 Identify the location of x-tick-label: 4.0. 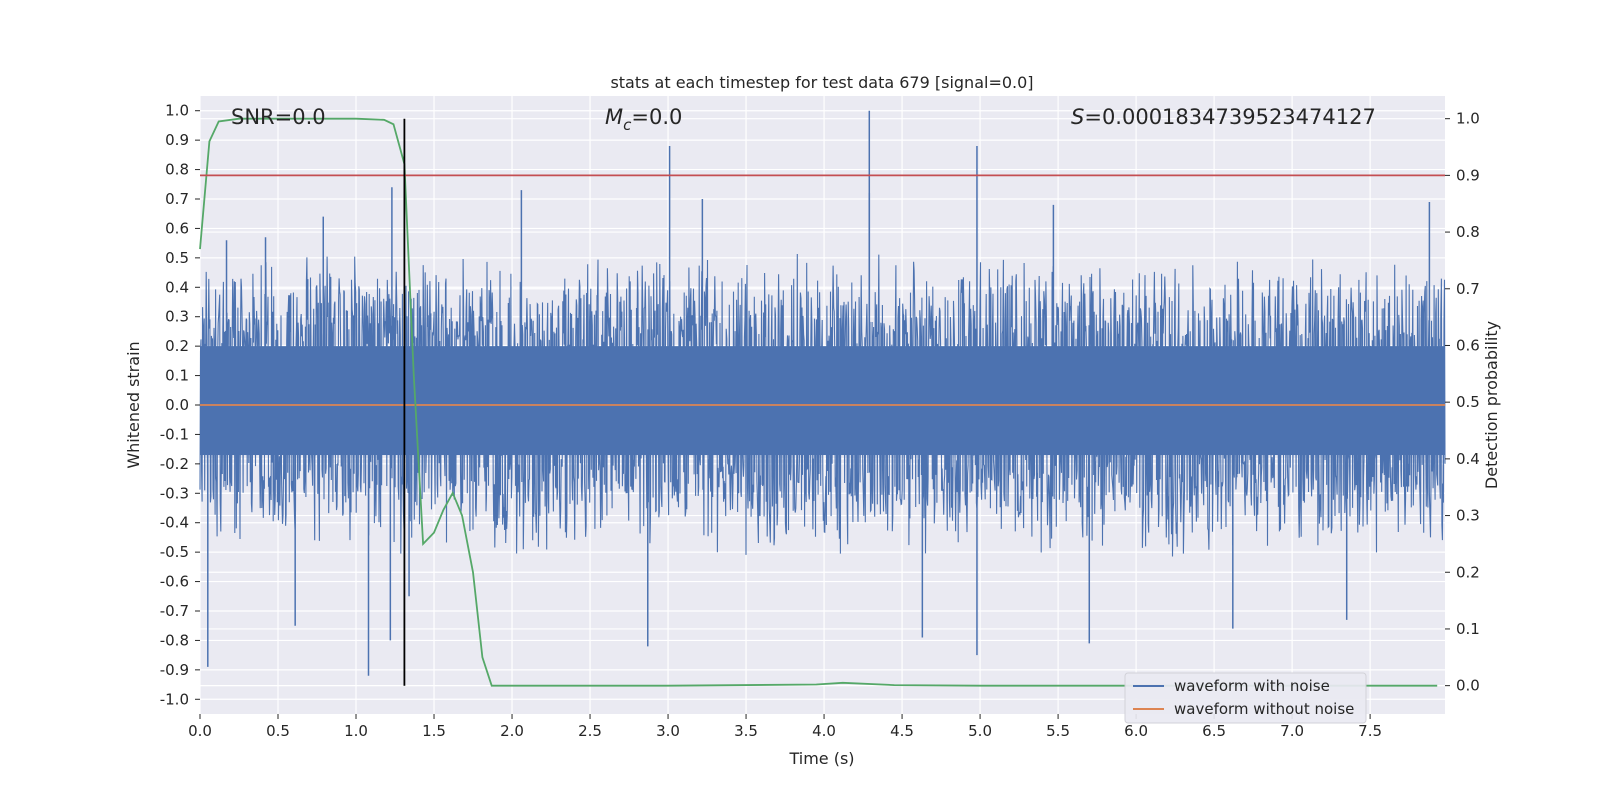
(824, 731).